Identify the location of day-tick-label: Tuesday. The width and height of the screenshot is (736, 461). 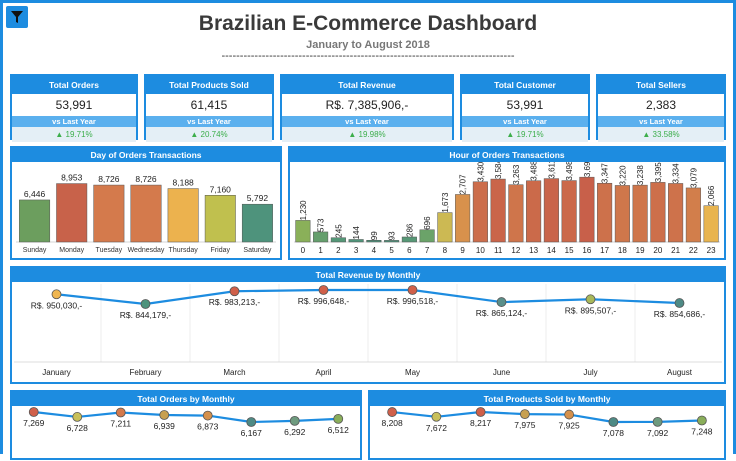
(109, 250).